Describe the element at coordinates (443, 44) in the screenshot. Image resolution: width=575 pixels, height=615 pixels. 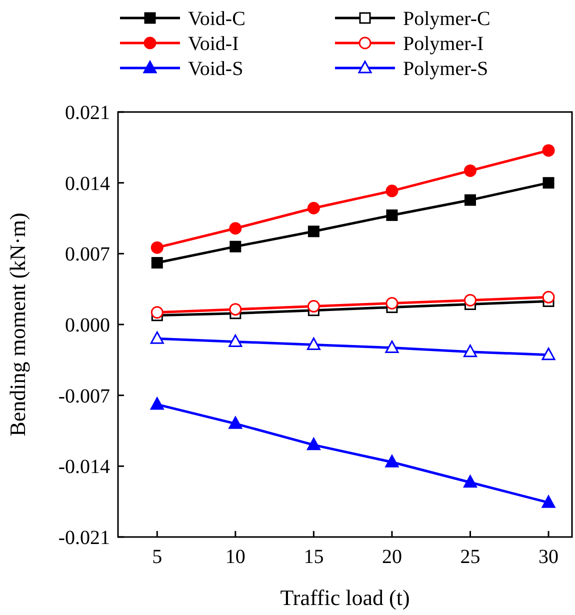
I see `legend-label: Polymer-I` at that location.